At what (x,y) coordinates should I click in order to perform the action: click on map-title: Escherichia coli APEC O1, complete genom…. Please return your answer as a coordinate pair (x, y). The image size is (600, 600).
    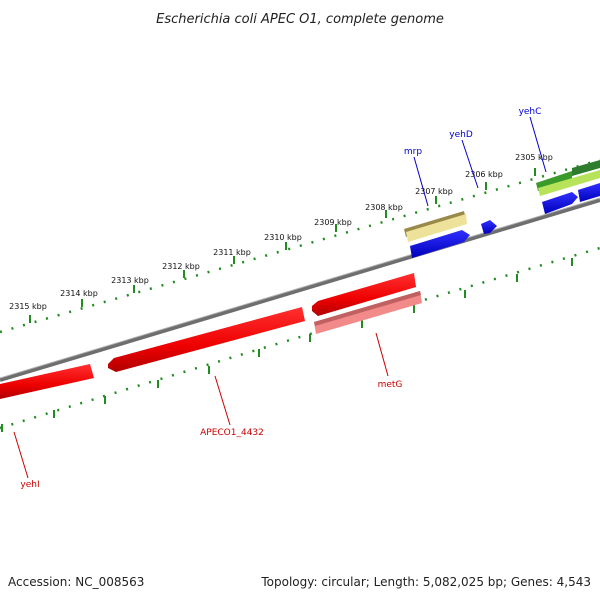
    Looking at the image, I should click on (300, 19).